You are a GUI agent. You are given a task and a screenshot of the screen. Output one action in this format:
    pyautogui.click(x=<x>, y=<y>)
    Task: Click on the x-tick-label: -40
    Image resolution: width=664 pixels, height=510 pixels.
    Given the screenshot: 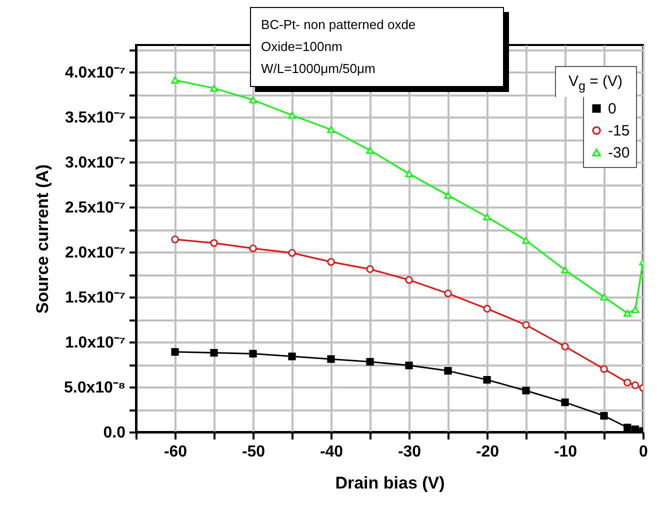 What is the action you would take?
    pyautogui.click(x=332, y=452)
    